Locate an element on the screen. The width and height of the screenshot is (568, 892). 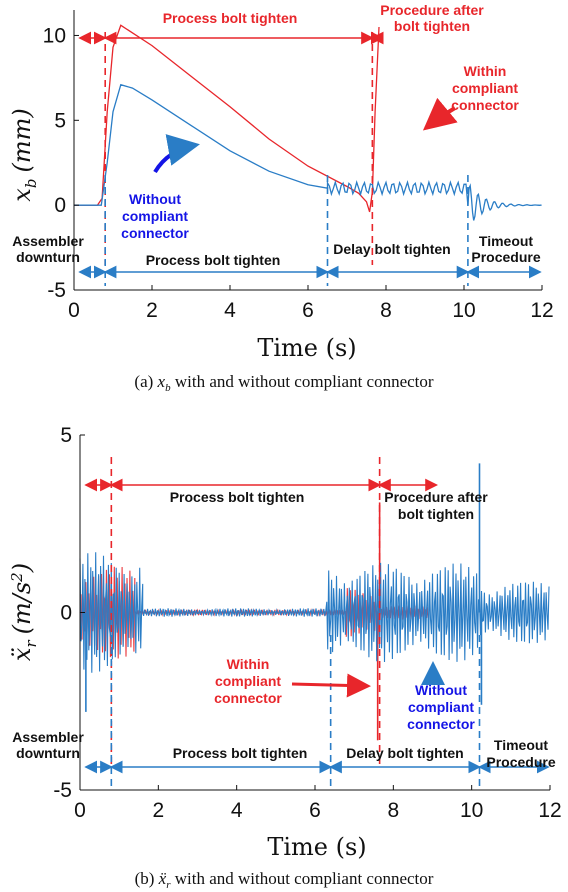
b-x-tick-label: 4 is located at coordinates (237, 810).